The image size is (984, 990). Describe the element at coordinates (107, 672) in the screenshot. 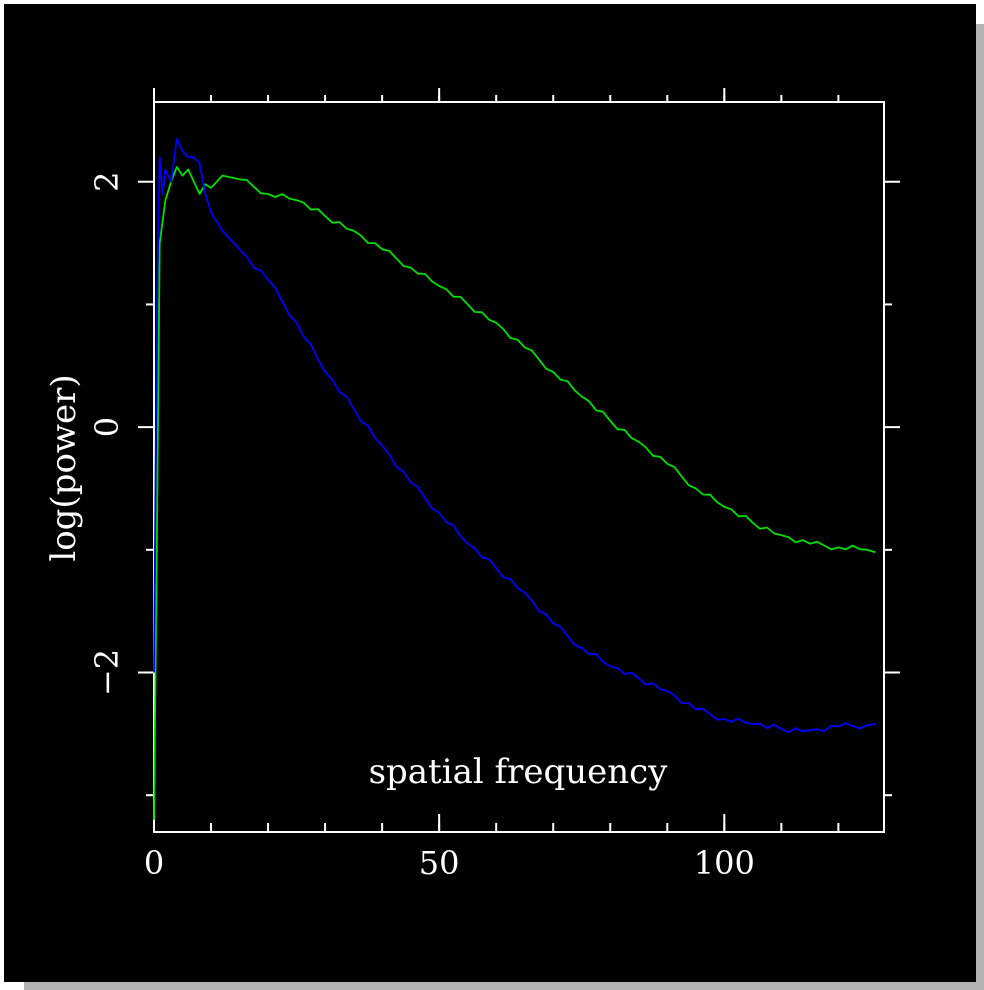

I see `y-tick-label: −2` at that location.